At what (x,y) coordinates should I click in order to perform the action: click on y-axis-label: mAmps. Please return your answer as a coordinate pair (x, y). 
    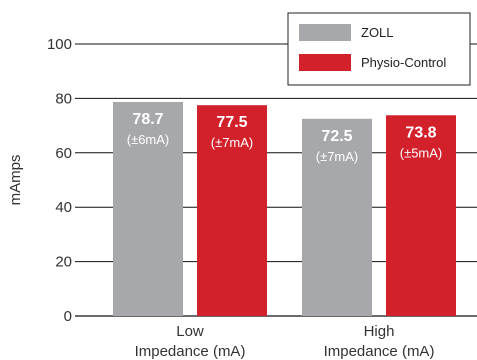
    Looking at the image, I should click on (15, 180).